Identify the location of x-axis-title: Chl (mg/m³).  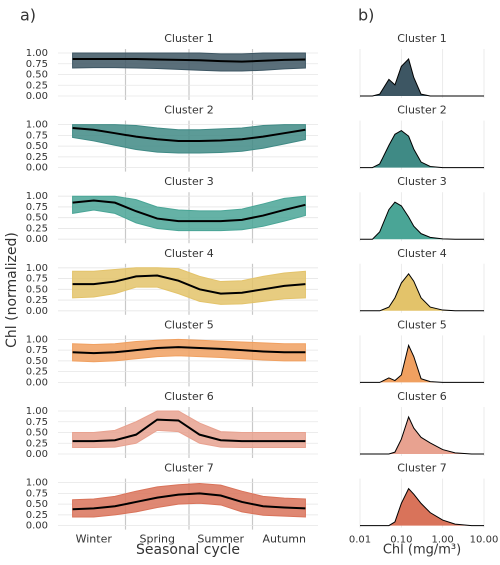
(422, 550).